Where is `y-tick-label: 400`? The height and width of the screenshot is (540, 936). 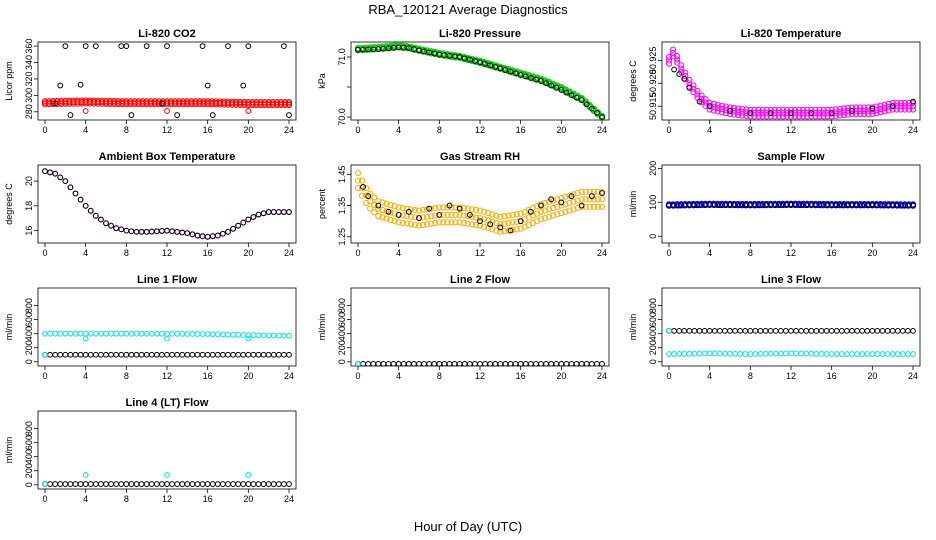
y-tick-label: 400 is located at coordinates (653, 333).